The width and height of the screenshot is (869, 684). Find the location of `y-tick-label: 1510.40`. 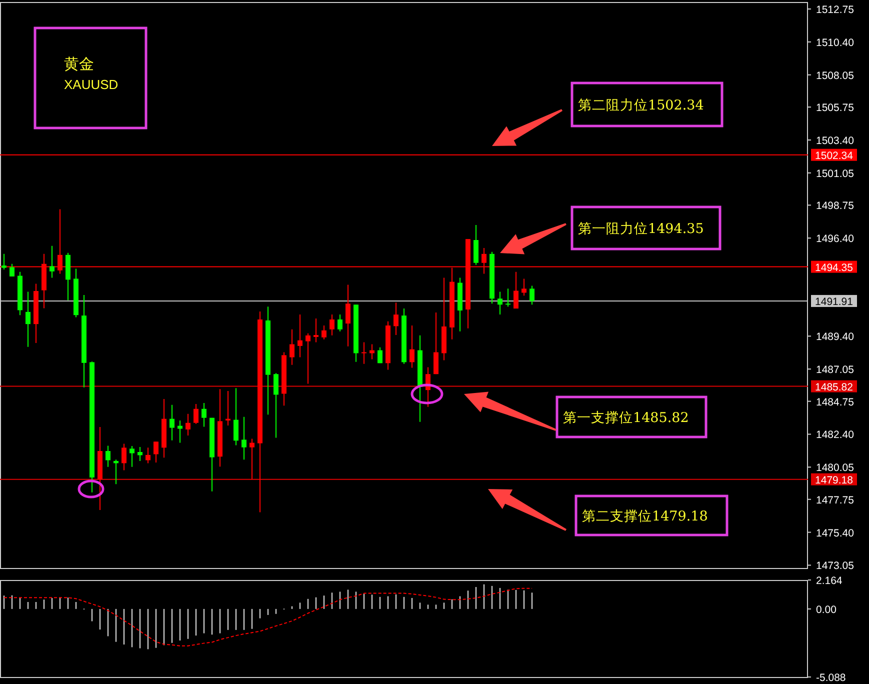

y-tick-label: 1510.40 is located at coordinates (835, 42).